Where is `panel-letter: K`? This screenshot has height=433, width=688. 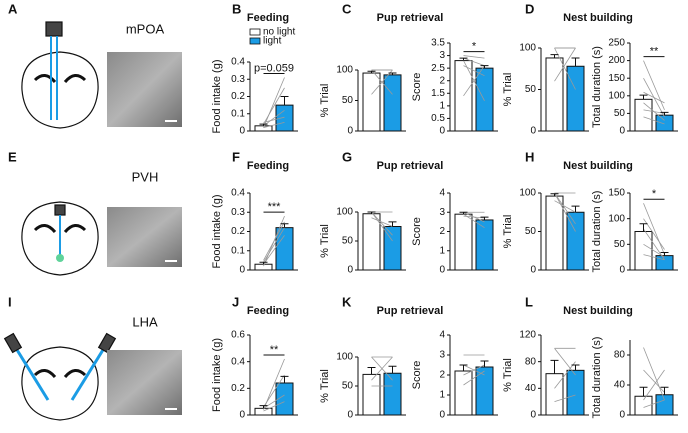 panel-letter: K is located at coordinates (347, 301).